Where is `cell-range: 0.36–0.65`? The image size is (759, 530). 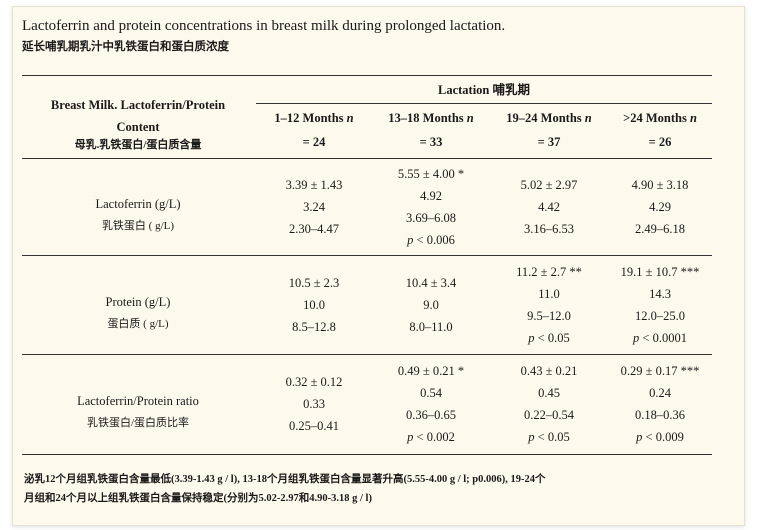
cell-range: 0.36–0.65 is located at coordinates (431, 415).